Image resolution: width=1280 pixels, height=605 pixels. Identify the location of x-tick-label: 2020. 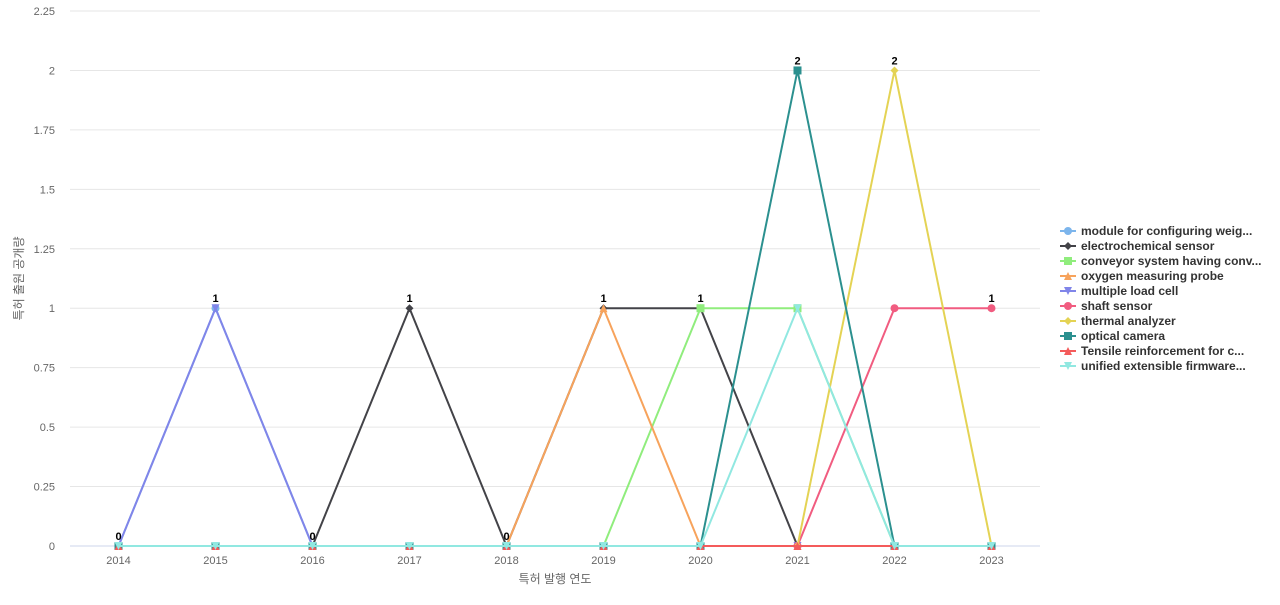
(700, 561).